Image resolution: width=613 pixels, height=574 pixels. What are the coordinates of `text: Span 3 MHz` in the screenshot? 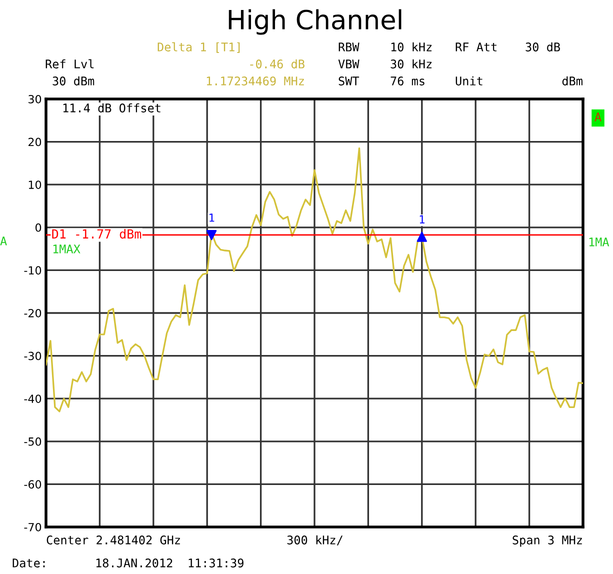 It's located at (547, 541).